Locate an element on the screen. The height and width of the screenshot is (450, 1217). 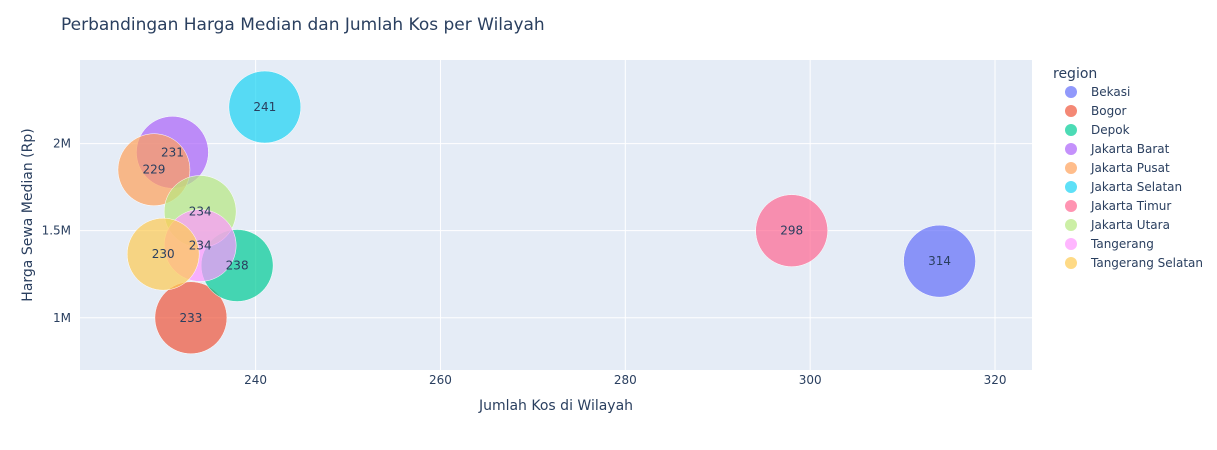
legend-item-label: Jakarta Barat is located at coordinates (1130, 149).